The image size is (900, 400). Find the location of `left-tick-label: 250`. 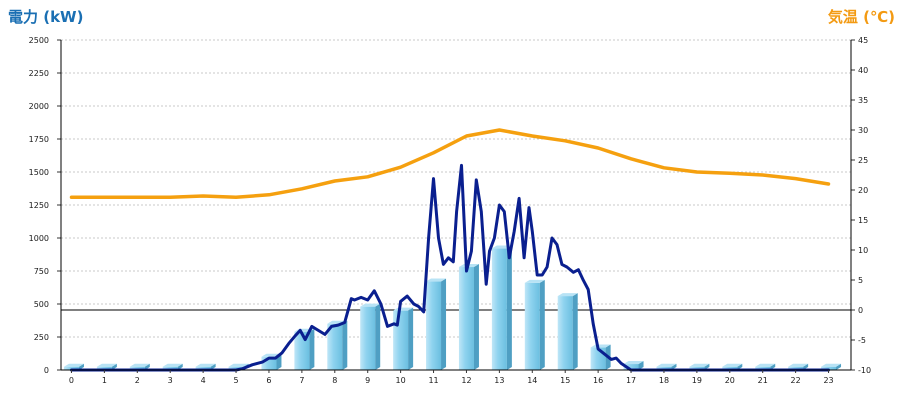

left-tick-label: 250 is located at coordinates (41, 337).